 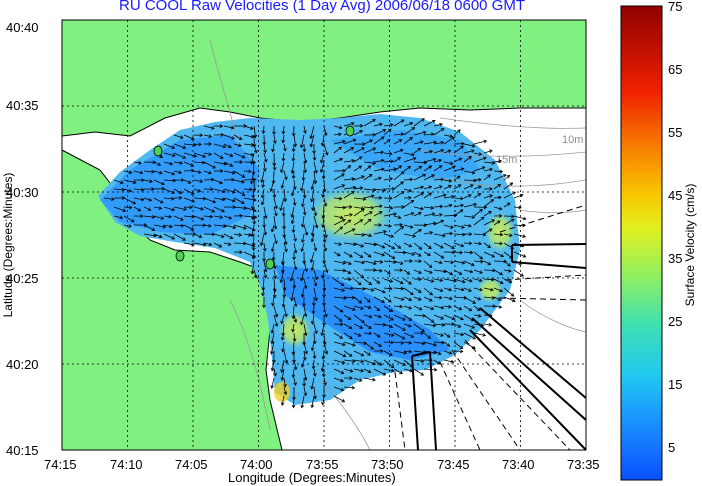 I want to click on y-tick-label: 40:15, so click(x=22, y=450).